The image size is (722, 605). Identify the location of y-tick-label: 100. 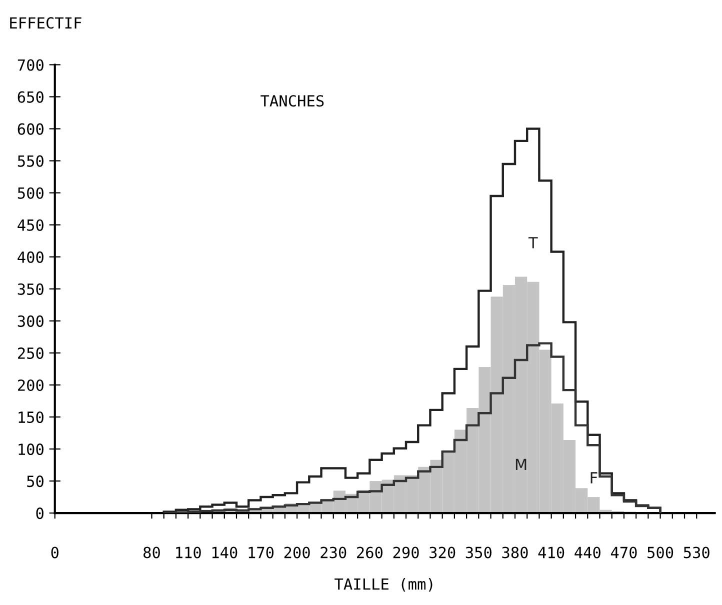
(31, 450).